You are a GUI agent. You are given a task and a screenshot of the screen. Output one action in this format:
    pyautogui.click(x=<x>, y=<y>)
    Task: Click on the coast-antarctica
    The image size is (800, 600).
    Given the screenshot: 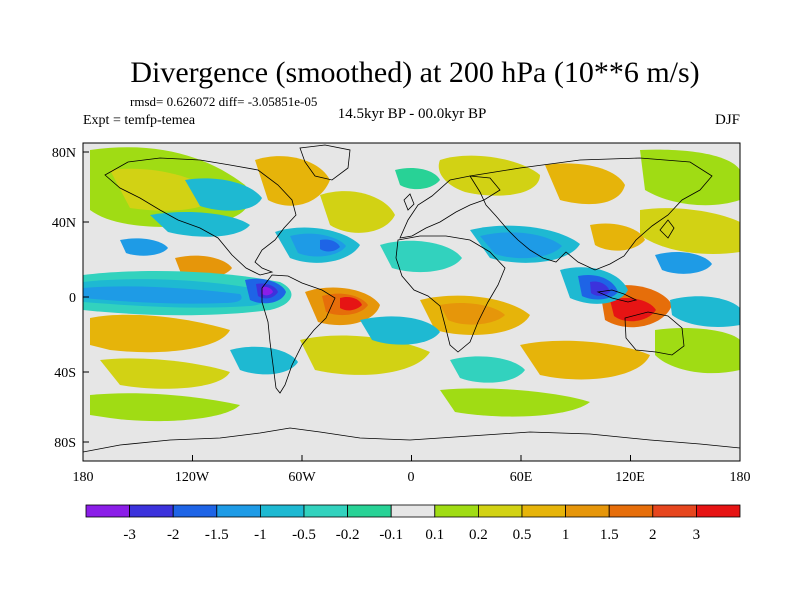 What is the action you would take?
    pyautogui.click(x=411, y=440)
    